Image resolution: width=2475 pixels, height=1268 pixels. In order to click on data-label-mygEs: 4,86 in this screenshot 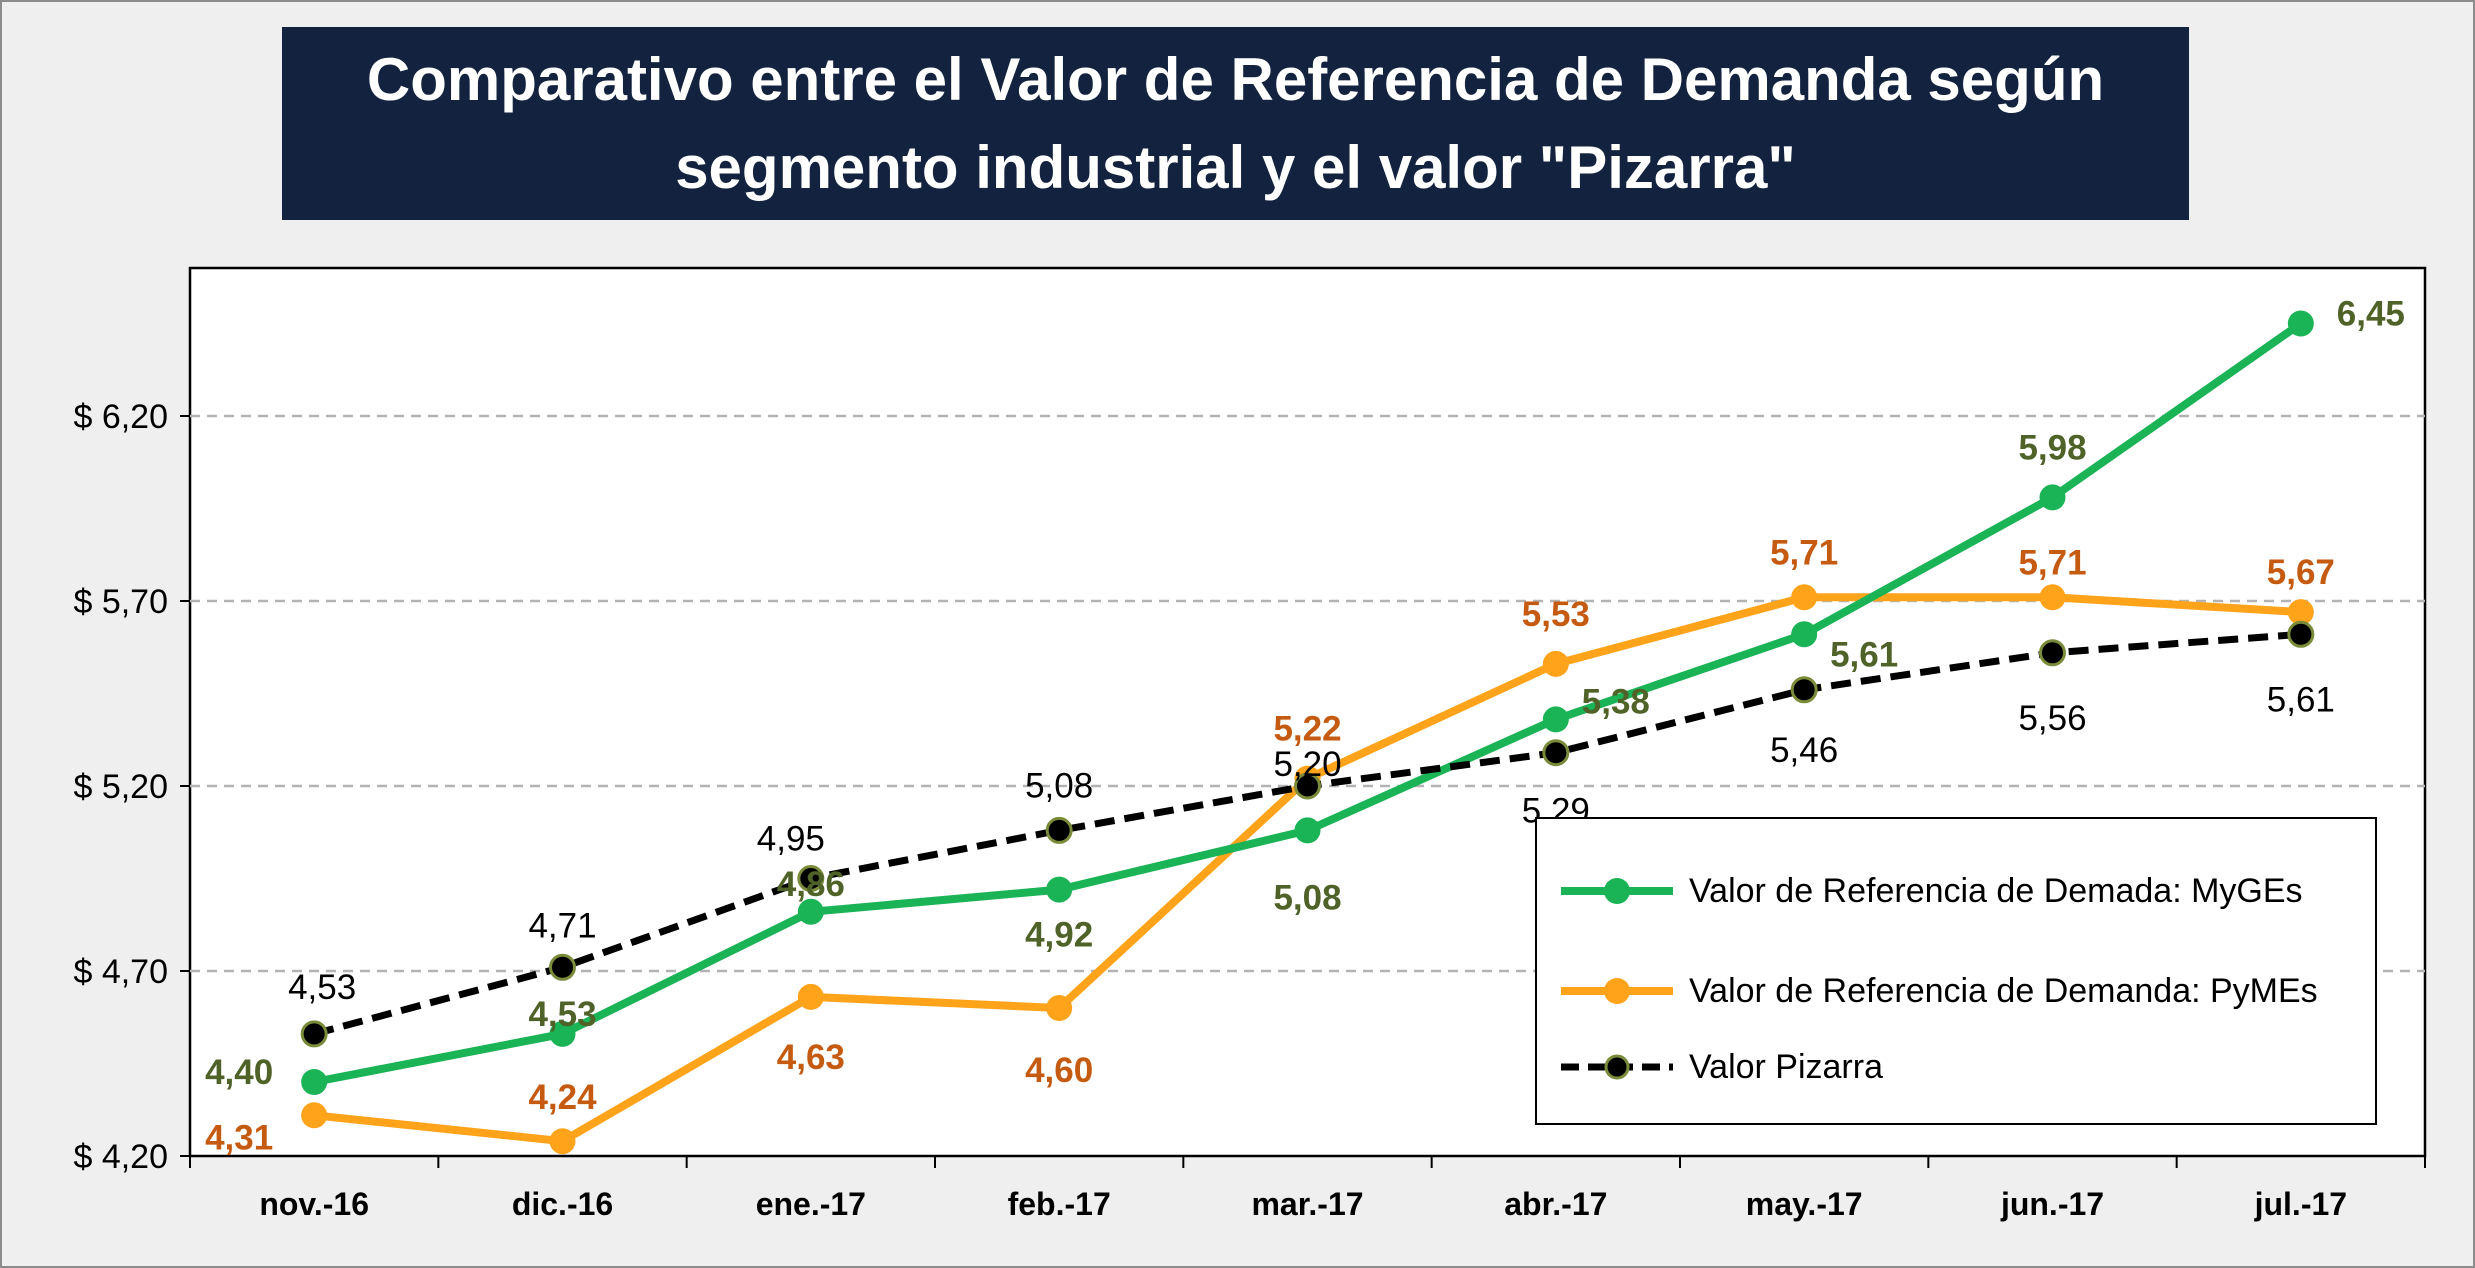, I will do `click(811, 884)`.